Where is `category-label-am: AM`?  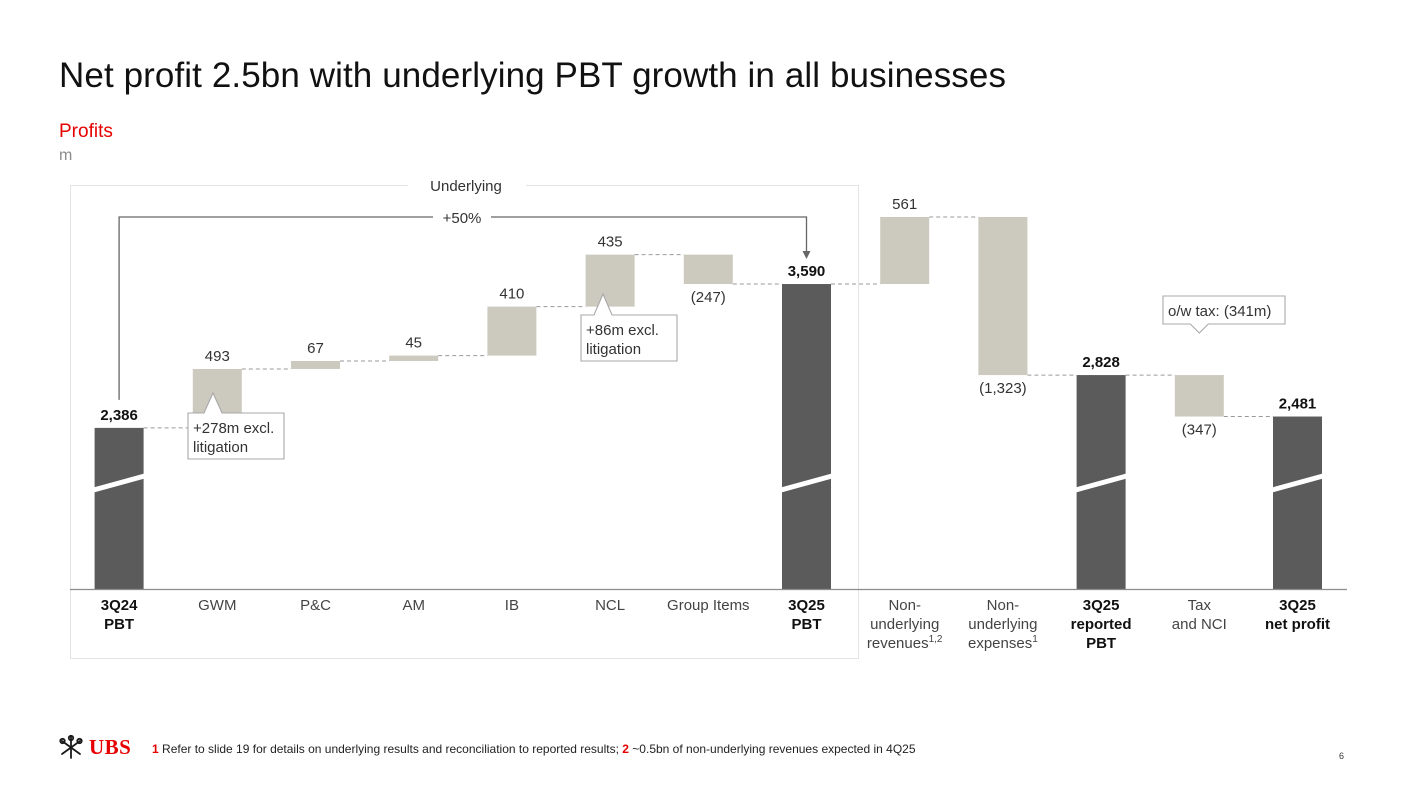 category-label-am: AM is located at coordinates (413, 605).